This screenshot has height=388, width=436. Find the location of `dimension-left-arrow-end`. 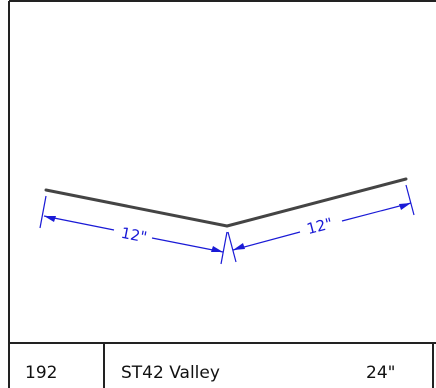

dimension-left-arrow-end is located at coordinates (217, 249).